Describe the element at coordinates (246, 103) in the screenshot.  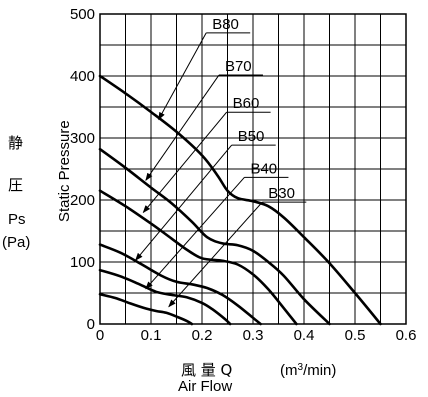
I see `series-label-b60: B60` at that location.